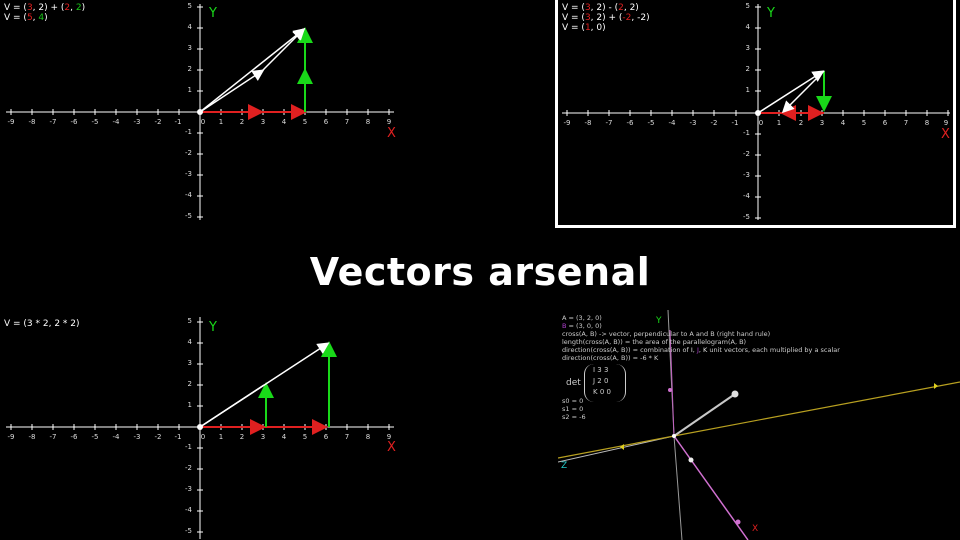 Image resolution: width=960 pixels, height=540 pixels. What do you see at coordinates (584, 28) in the screenshot?
I see `subtraction-equation-line3: V = (1, 0)` at bounding box center [584, 28].